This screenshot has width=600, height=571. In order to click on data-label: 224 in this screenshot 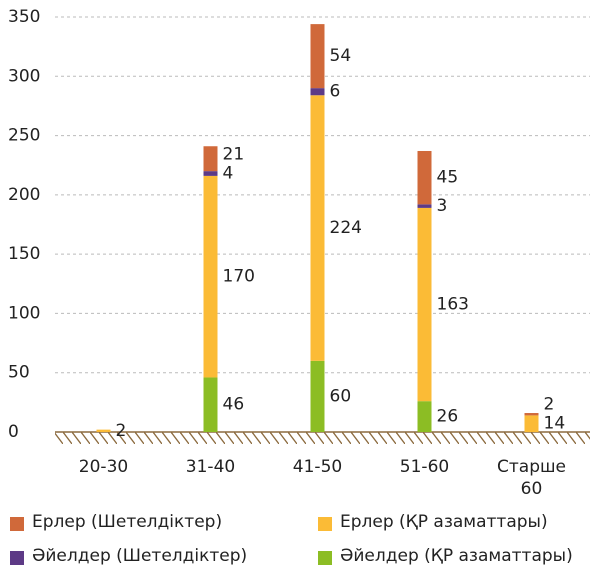, I will do `click(346, 228)`.